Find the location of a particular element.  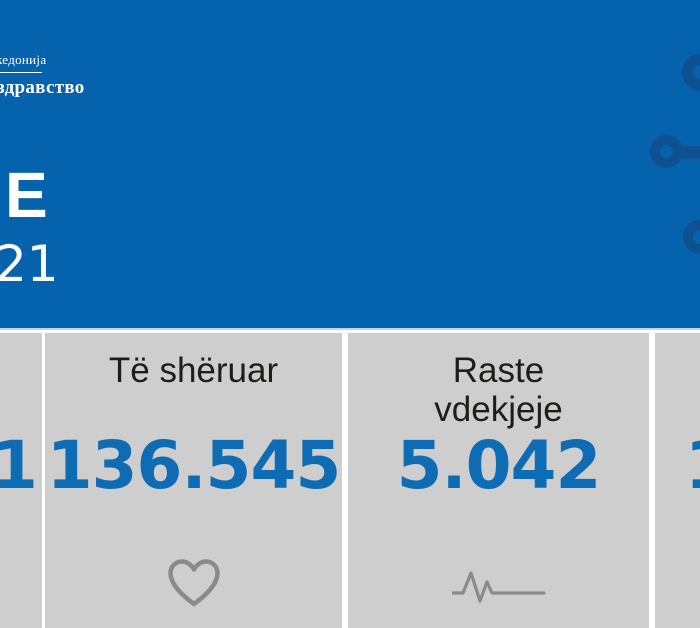

logo-divider-line is located at coordinates (21, 72).